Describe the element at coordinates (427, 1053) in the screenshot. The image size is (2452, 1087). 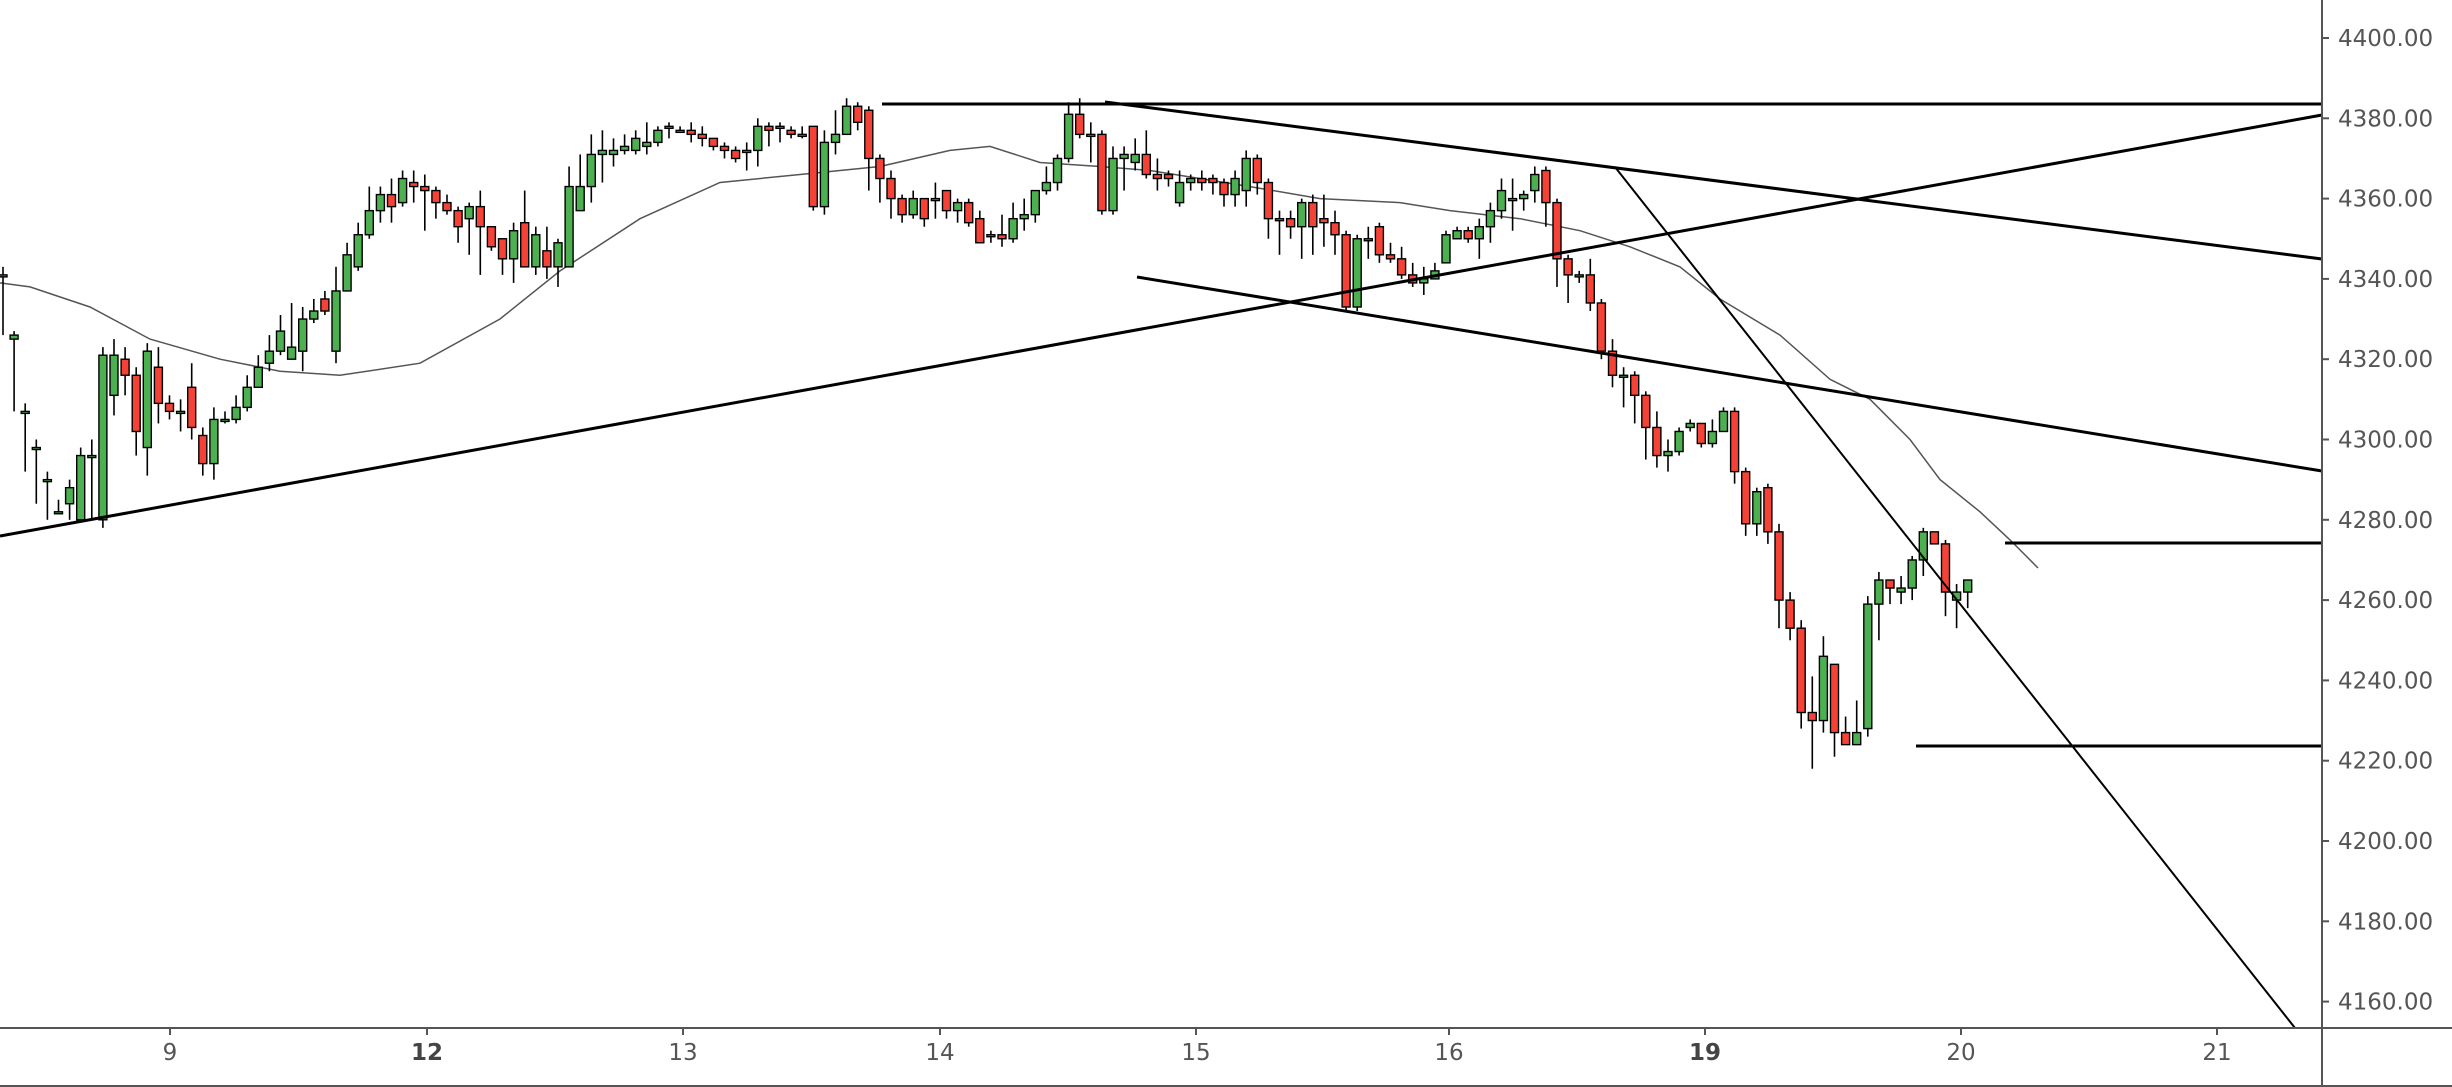
I see `time-tick-label: 12` at that location.